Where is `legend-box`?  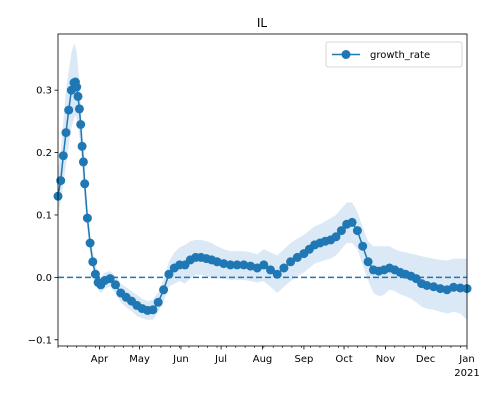
legend-box is located at coordinates (394, 54).